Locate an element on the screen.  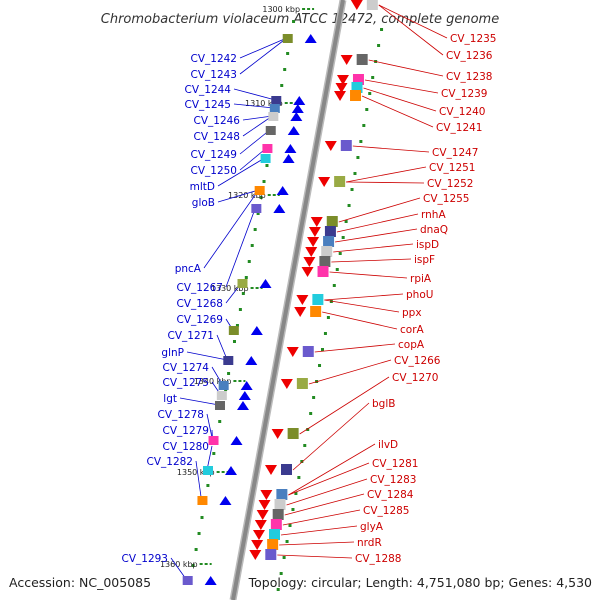
gene-label-copA: copA is located at coordinates (411, 345).